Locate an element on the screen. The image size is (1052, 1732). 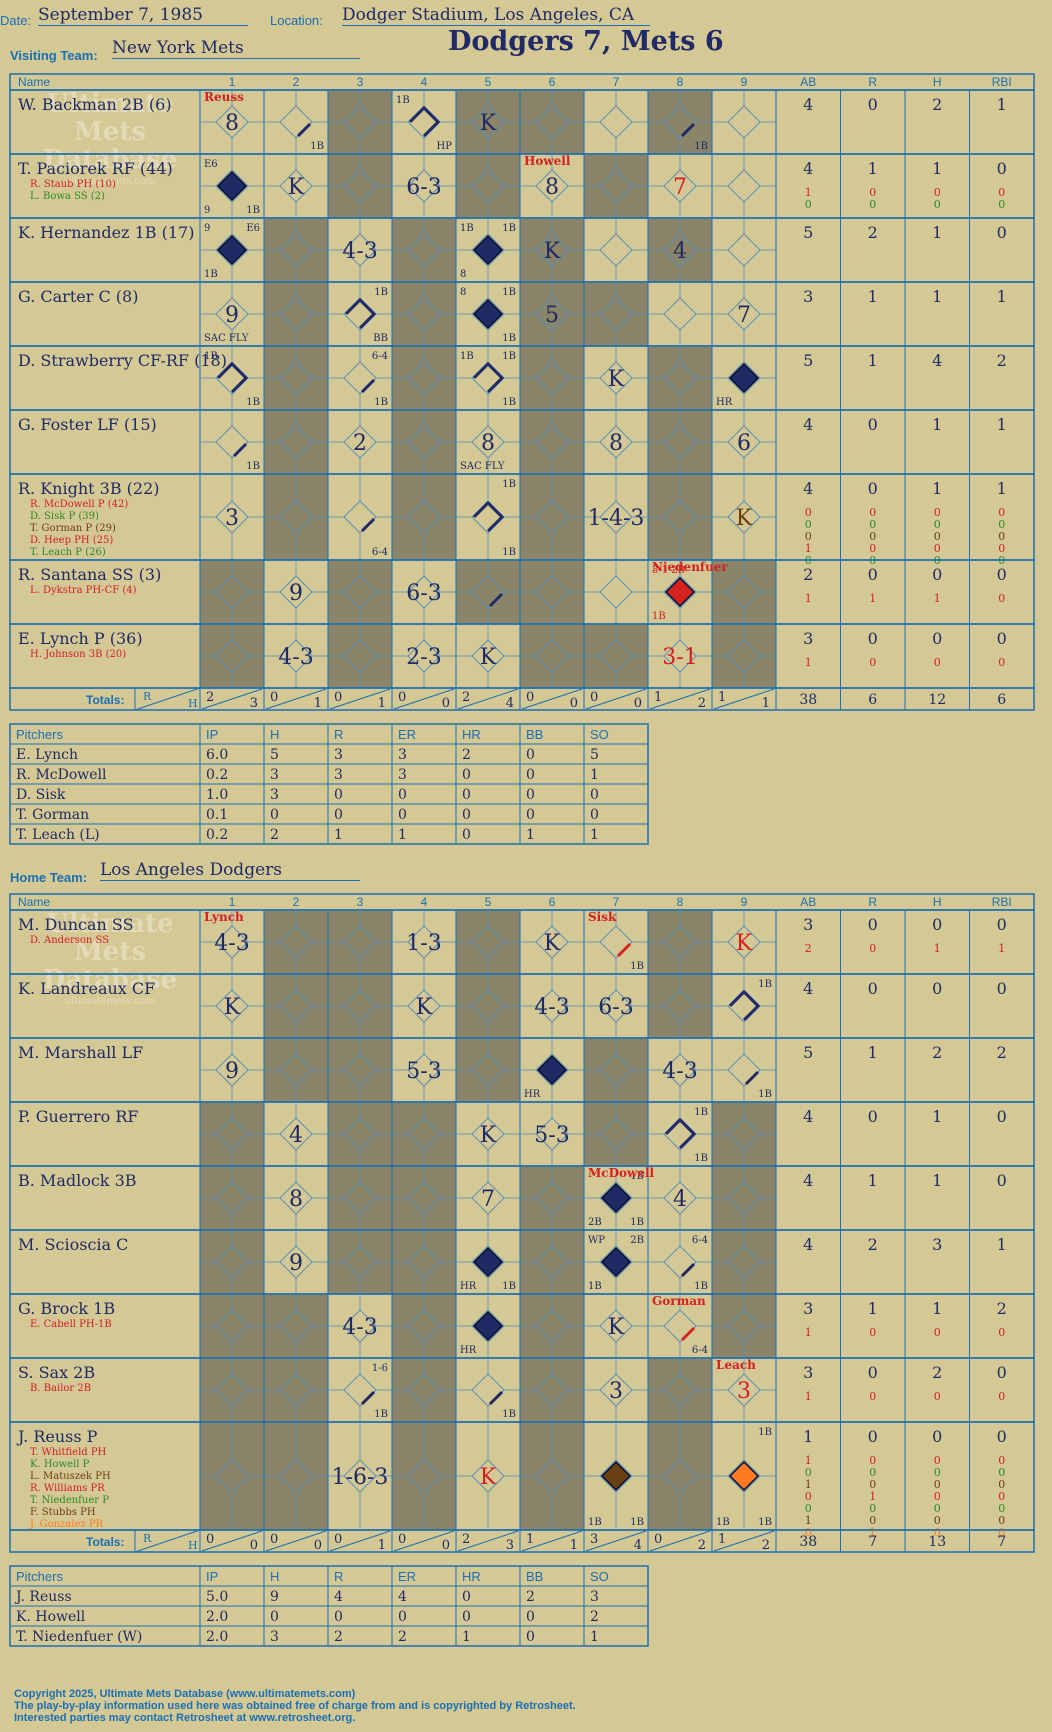
play-note: 6-4 is located at coordinates (700, 1240).